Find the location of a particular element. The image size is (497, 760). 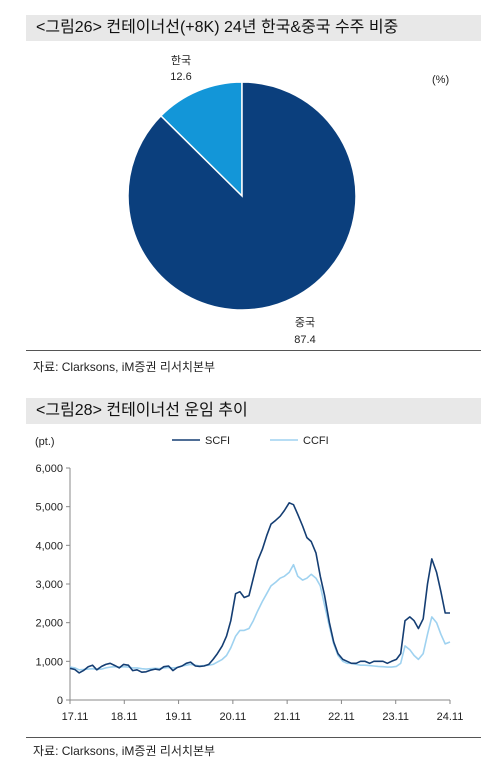

pie-slice-china is located at coordinates (242, 196).